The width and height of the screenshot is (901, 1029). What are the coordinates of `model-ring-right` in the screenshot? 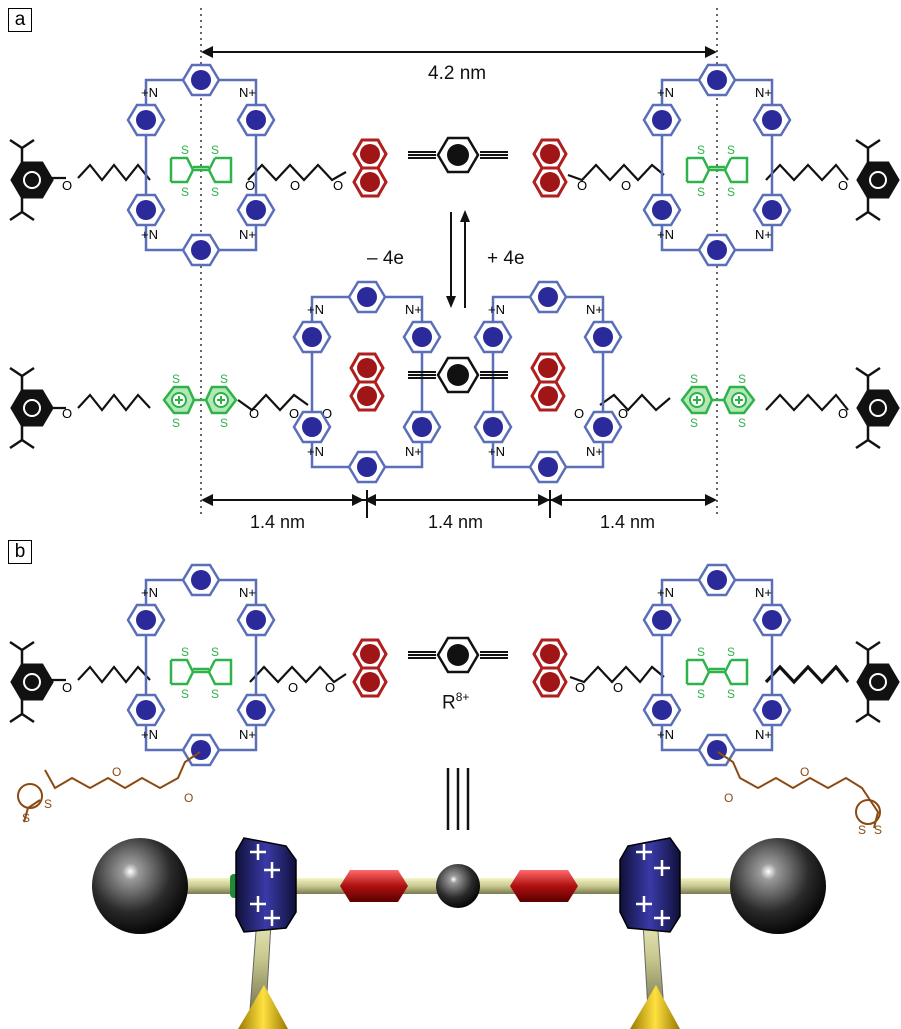 It's located at (650, 885).